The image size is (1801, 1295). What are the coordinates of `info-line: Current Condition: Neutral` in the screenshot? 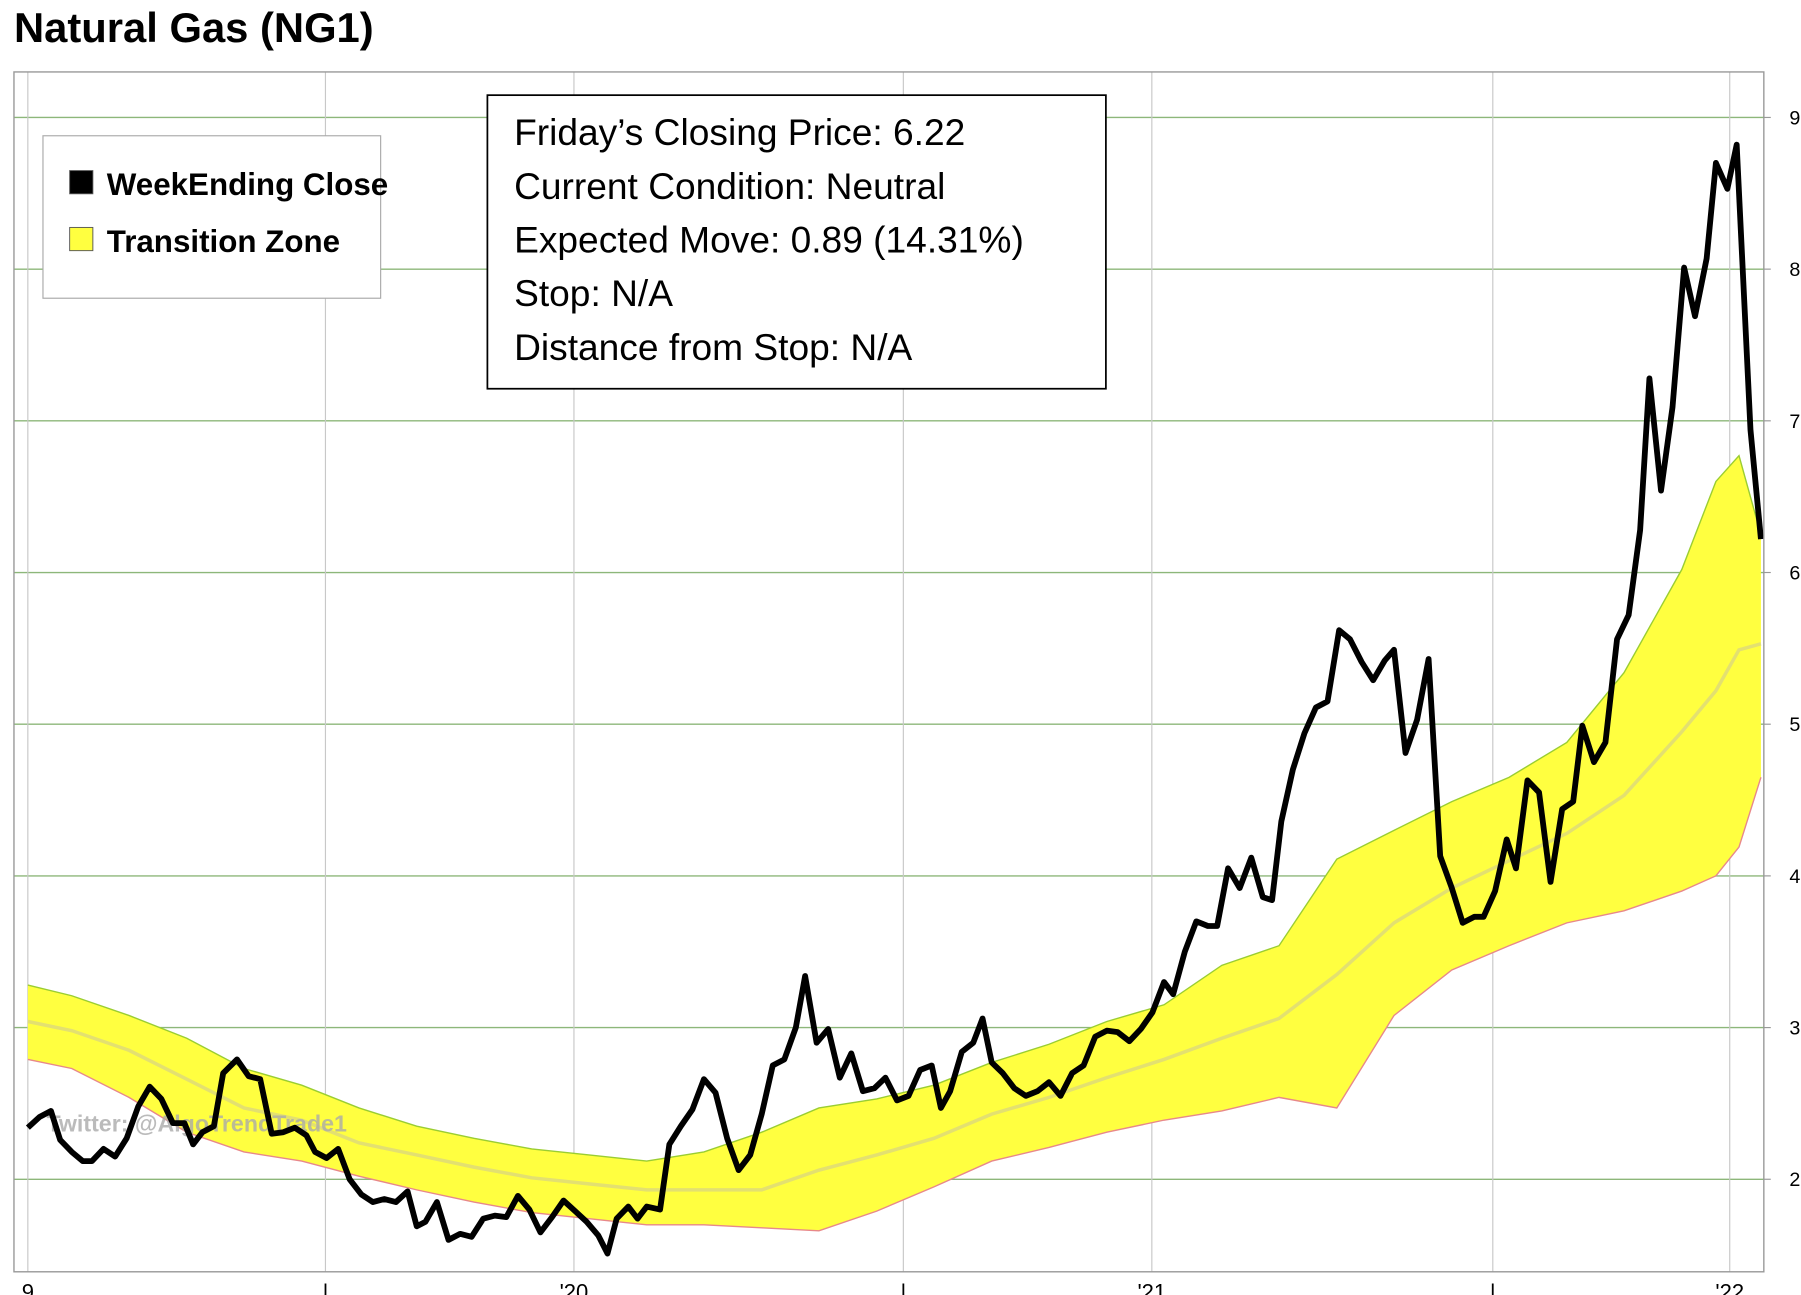 It's located at (729, 186).